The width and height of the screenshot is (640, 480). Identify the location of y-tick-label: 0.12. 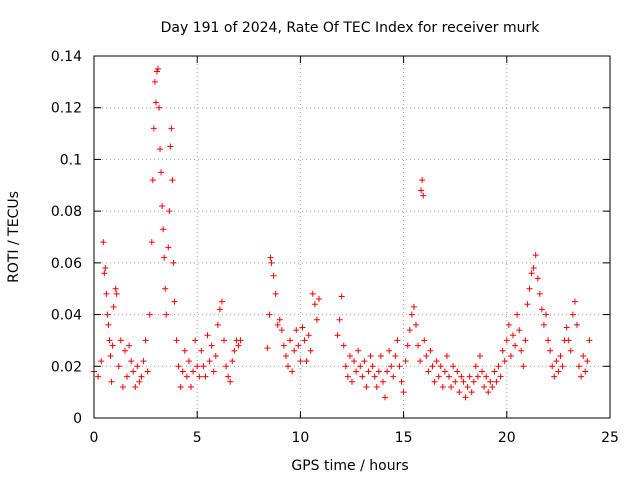
(66, 109).